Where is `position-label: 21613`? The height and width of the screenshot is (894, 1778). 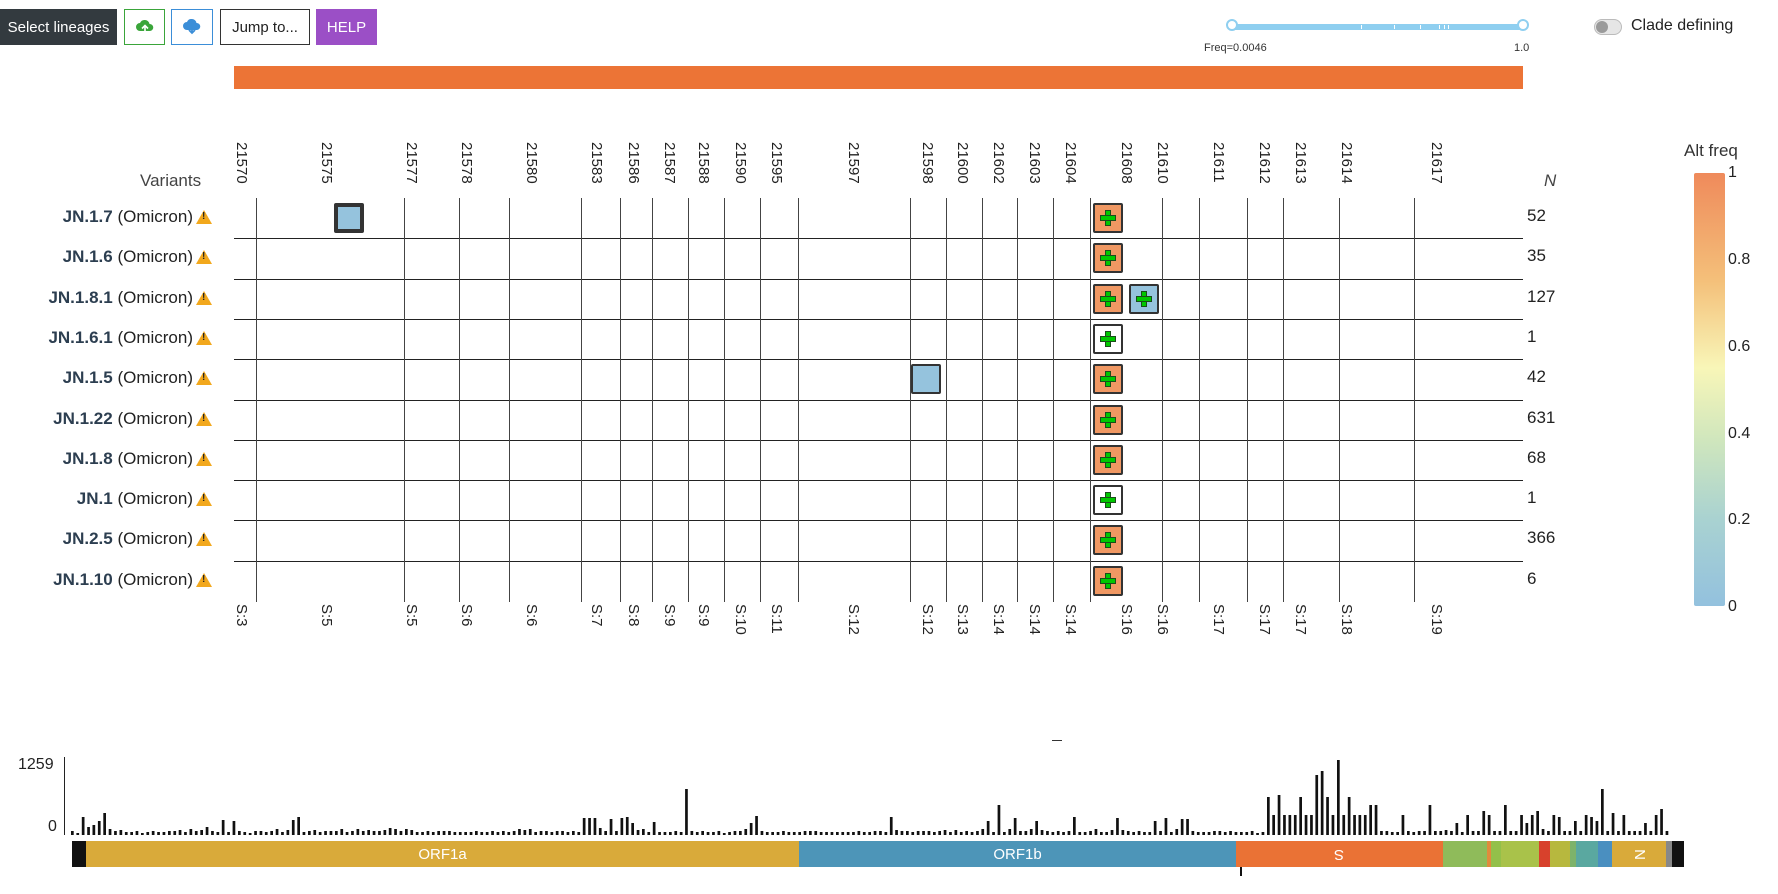
position-label: 21613 is located at coordinates (1300, 163).